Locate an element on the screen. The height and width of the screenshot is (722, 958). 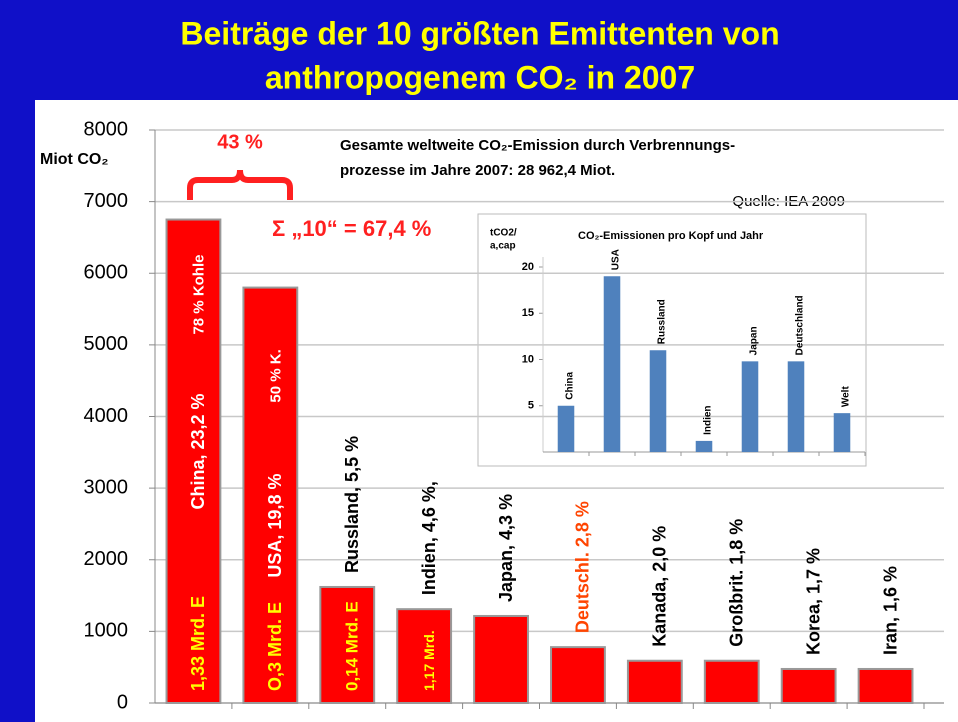
inset-category-label: Welt is located at coordinates (846, 397).